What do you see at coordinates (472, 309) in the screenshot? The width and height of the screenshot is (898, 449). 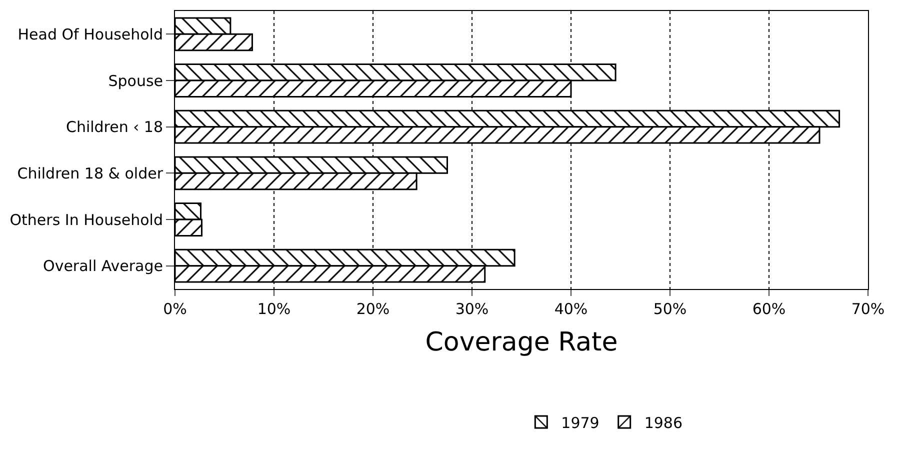 I see `x-tick-label: 30%` at bounding box center [472, 309].